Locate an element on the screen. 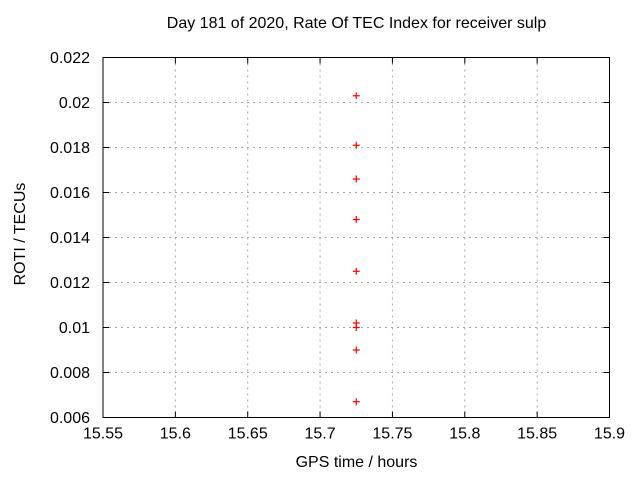 This screenshot has height=480, width=640. y-tick-label: 0.022 is located at coordinates (70, 58).